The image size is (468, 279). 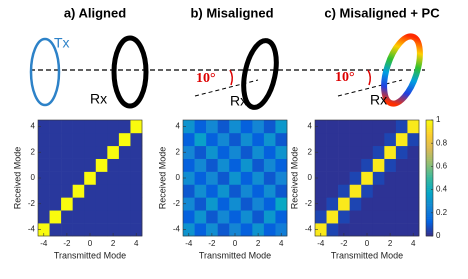 What do you see at coordinates (382, 12) in the screenshot?
I see `panel-title: c) Misaligned + PC` at bounding box center [382, 12].